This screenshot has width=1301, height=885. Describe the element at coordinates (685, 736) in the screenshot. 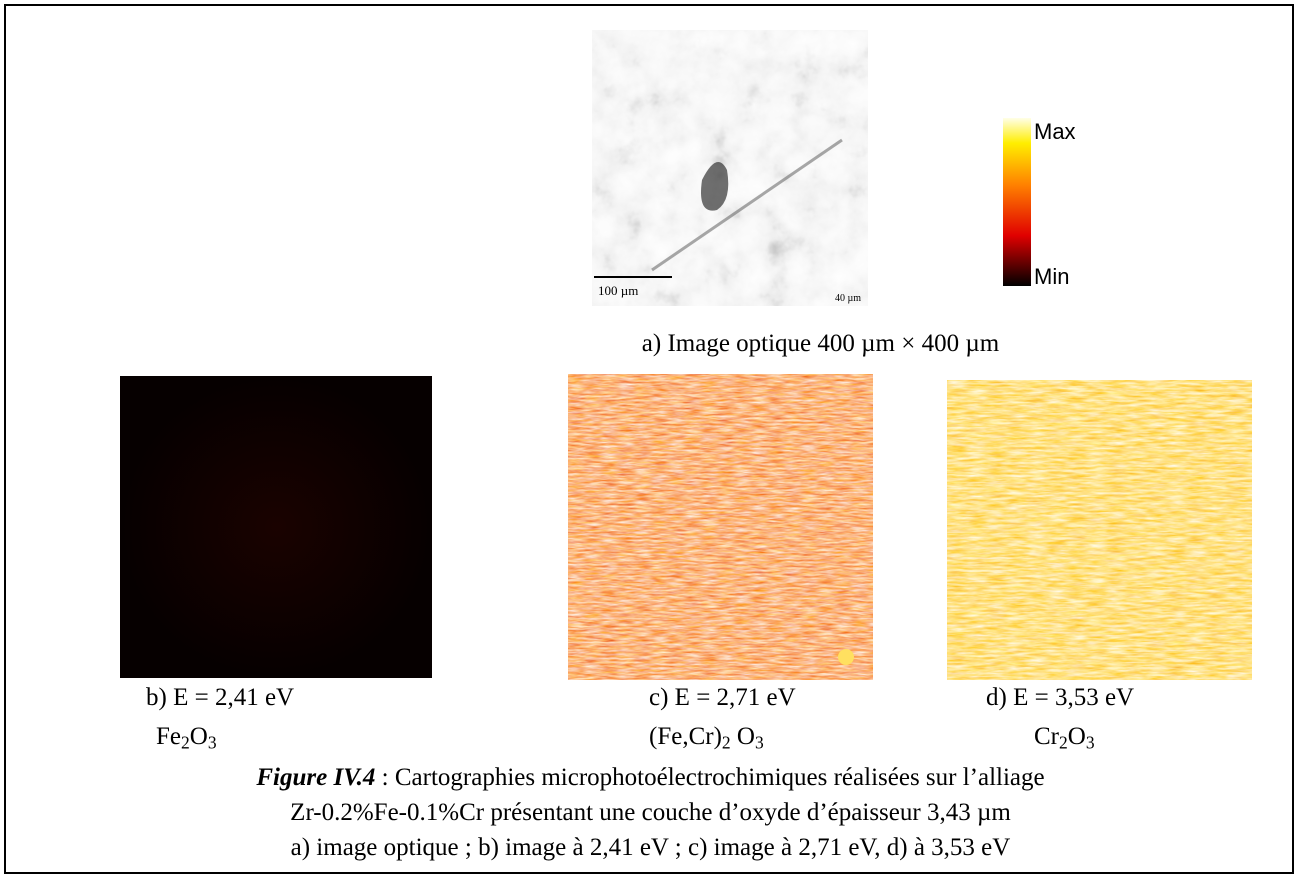

I see `formula-part: (Fe,Cr)` at that location.